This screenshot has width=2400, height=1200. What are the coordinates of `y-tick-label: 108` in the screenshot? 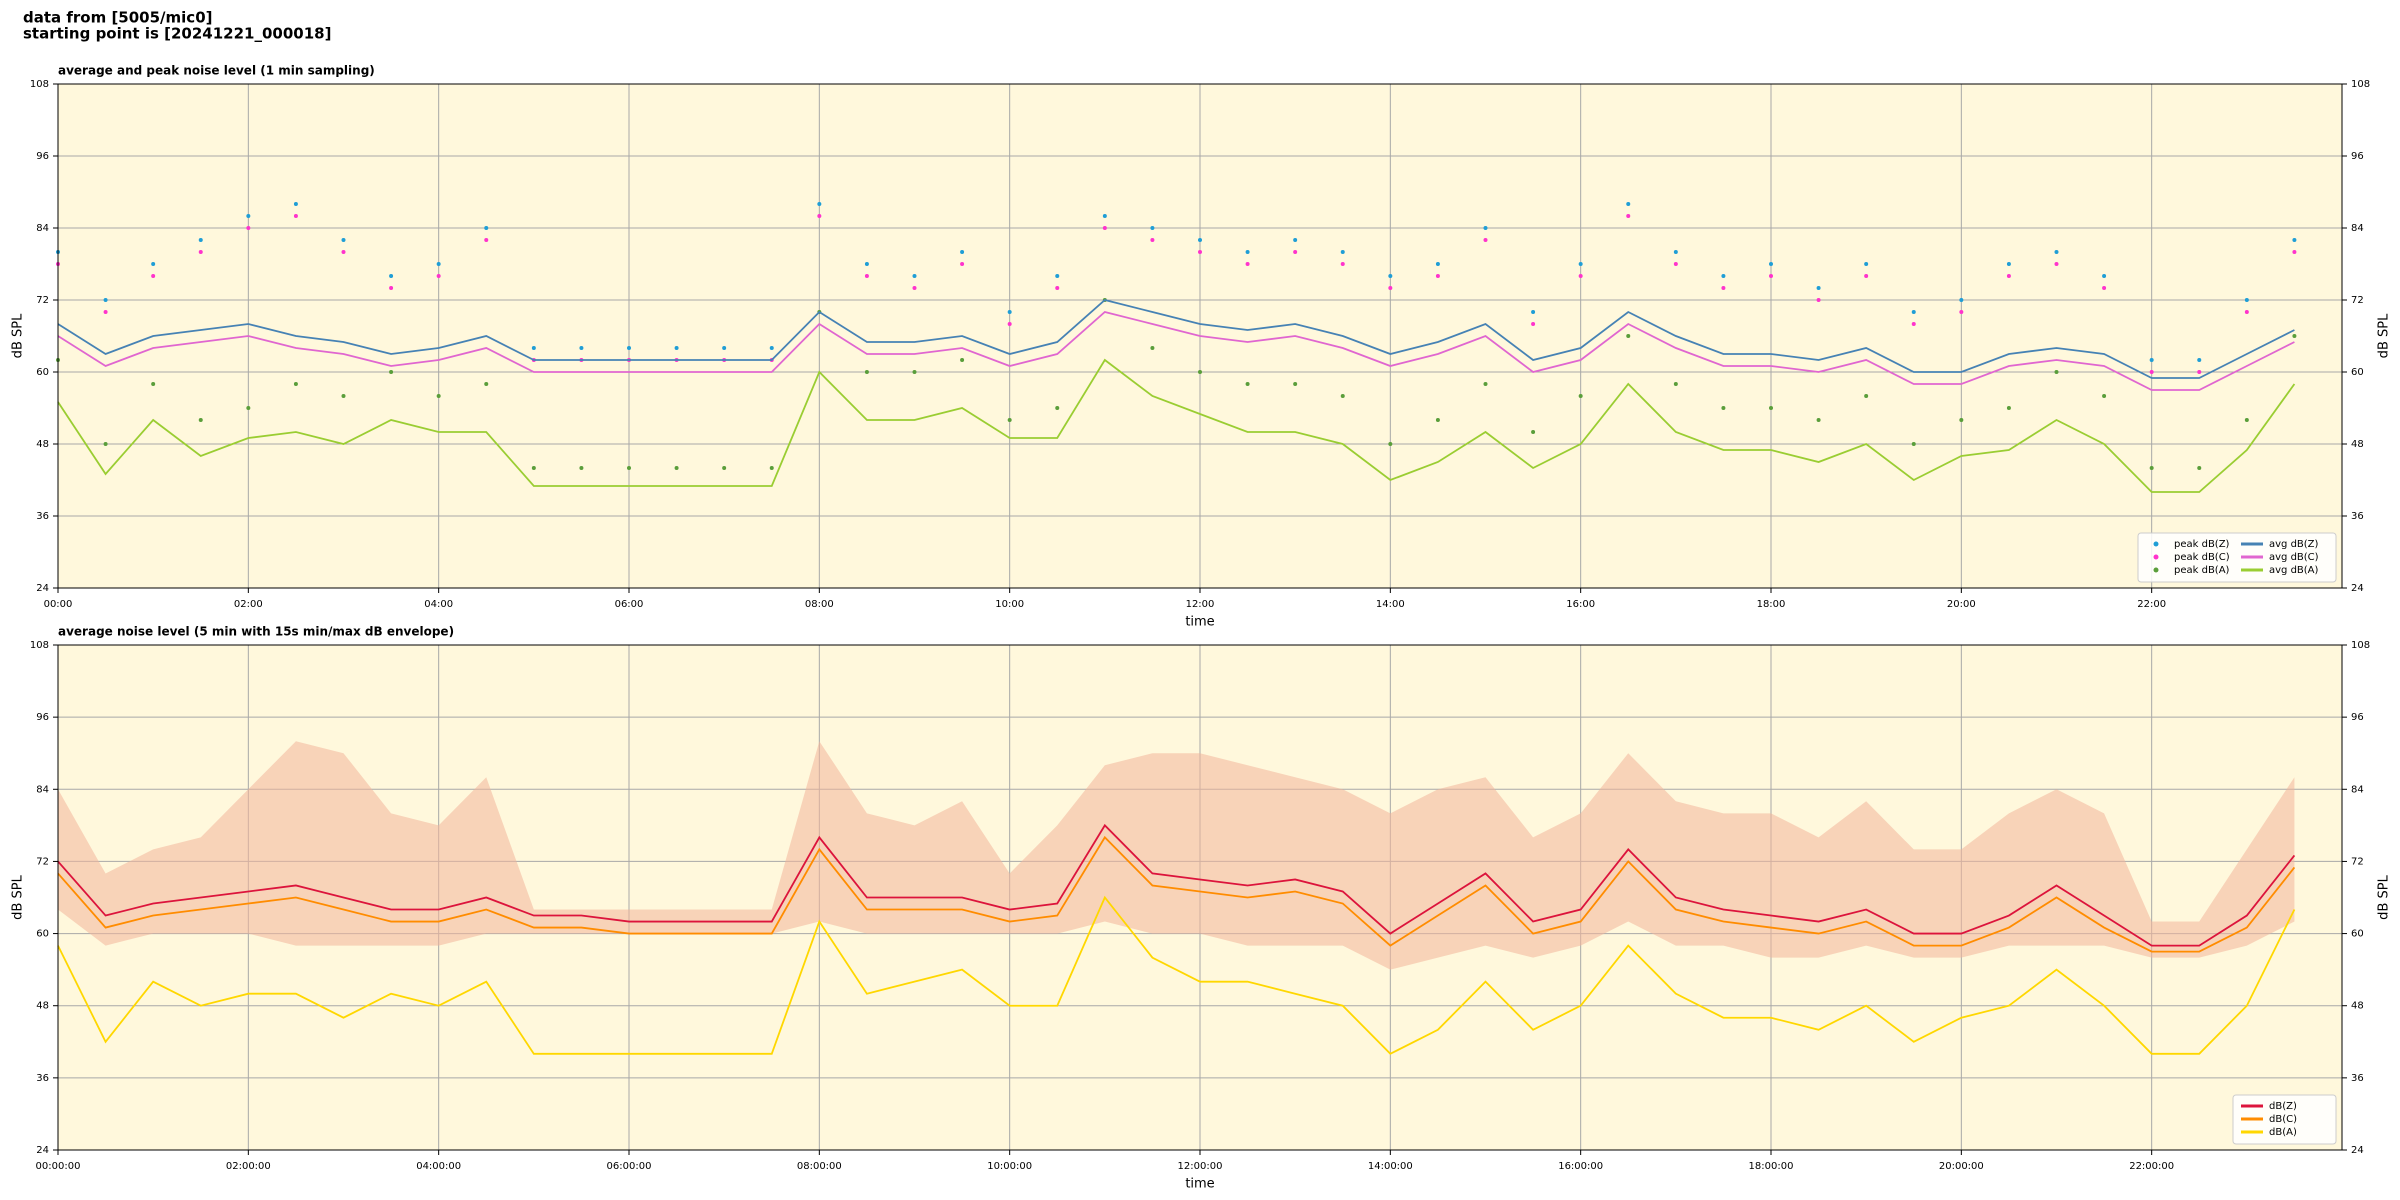 It's located at (39, 645).